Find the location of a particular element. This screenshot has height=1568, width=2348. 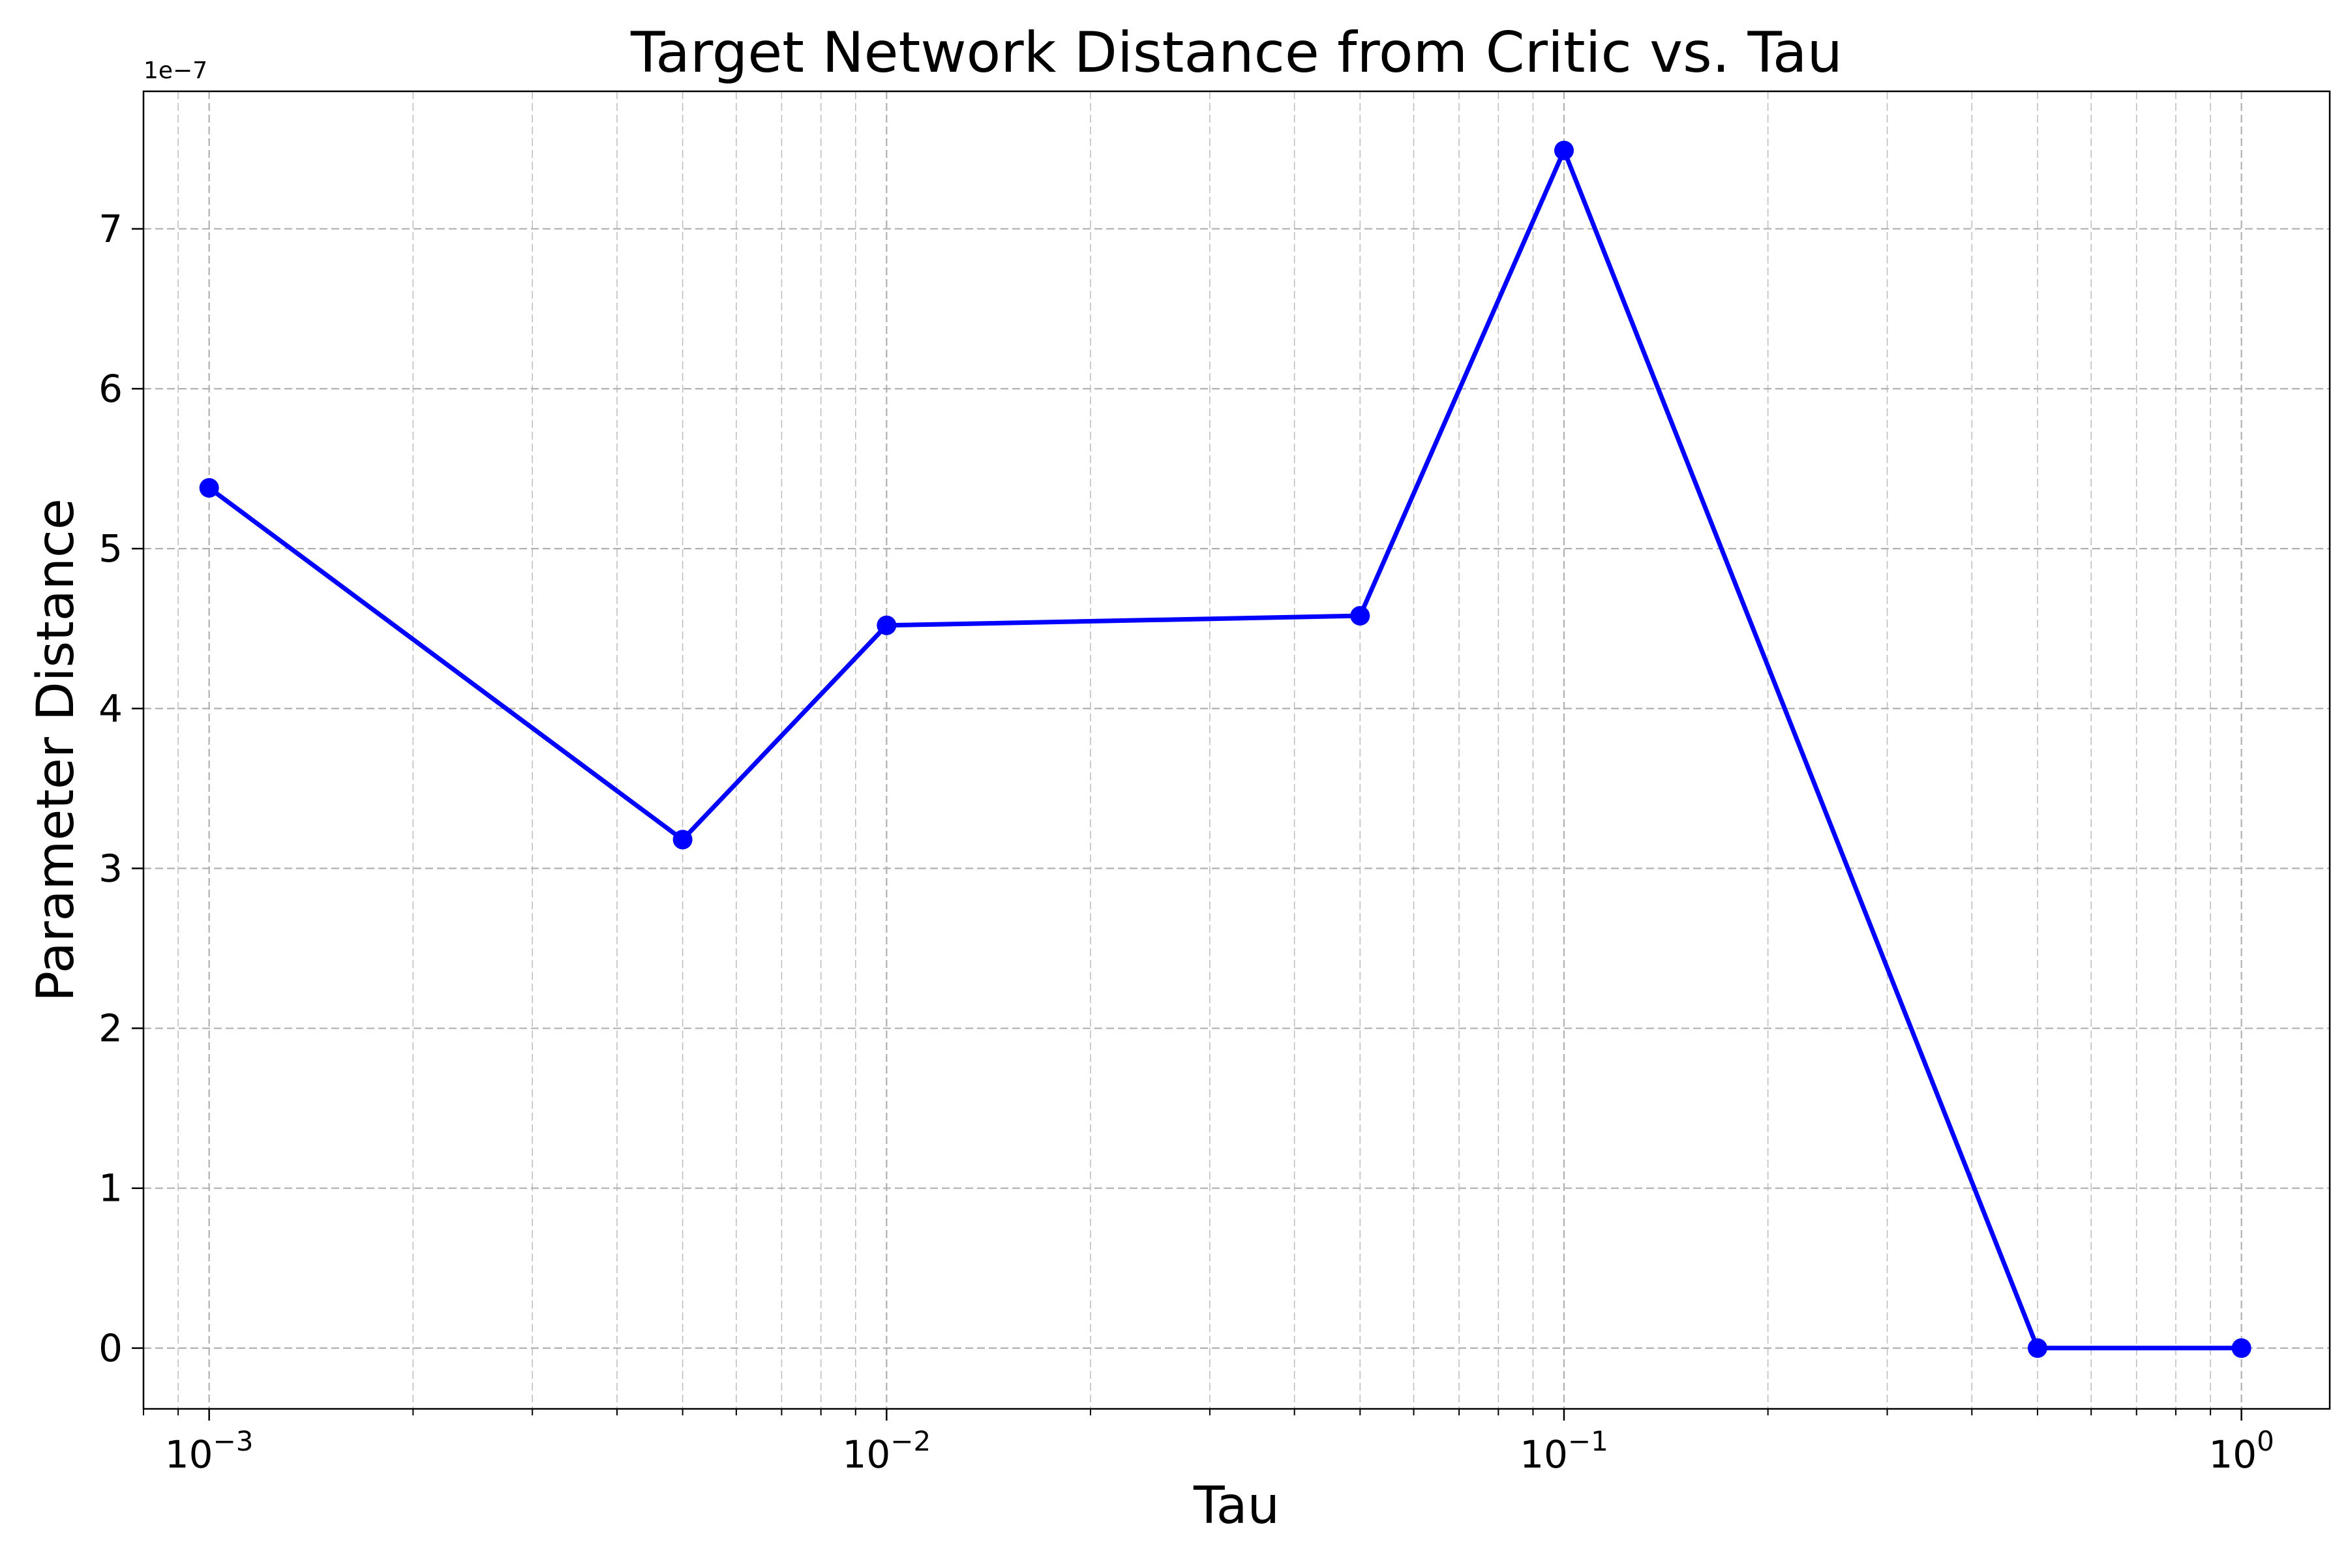

x-tick-label: 10⁻² is located at coordinates (887, 1451).